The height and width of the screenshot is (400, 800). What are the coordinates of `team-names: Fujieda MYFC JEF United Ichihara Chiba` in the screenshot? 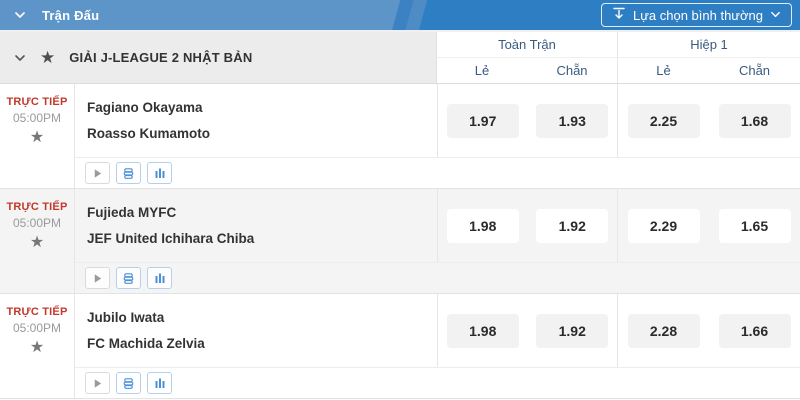 It's located at (256, 225).